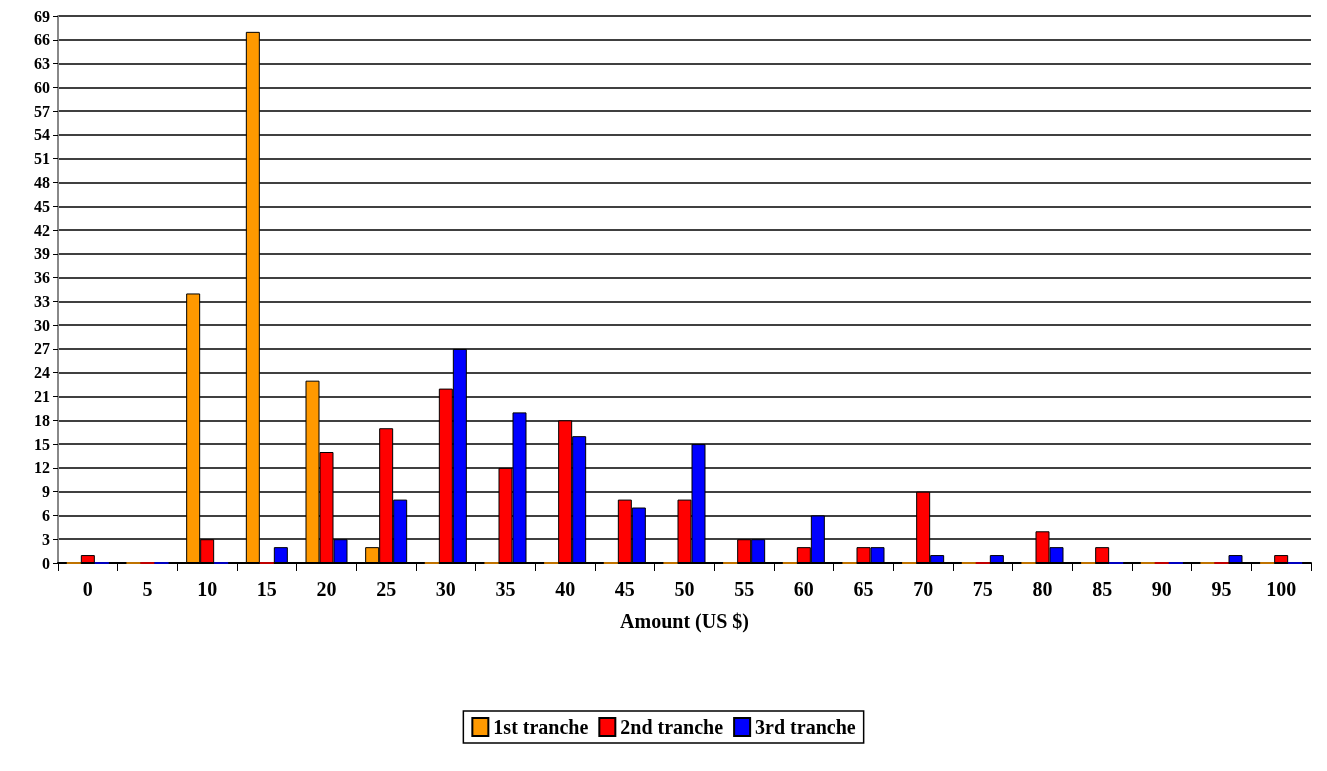 Image resolution: width=1327 pixels, height=771 pixels. I want to click on x-tick-label: 0, so click(87, 589).